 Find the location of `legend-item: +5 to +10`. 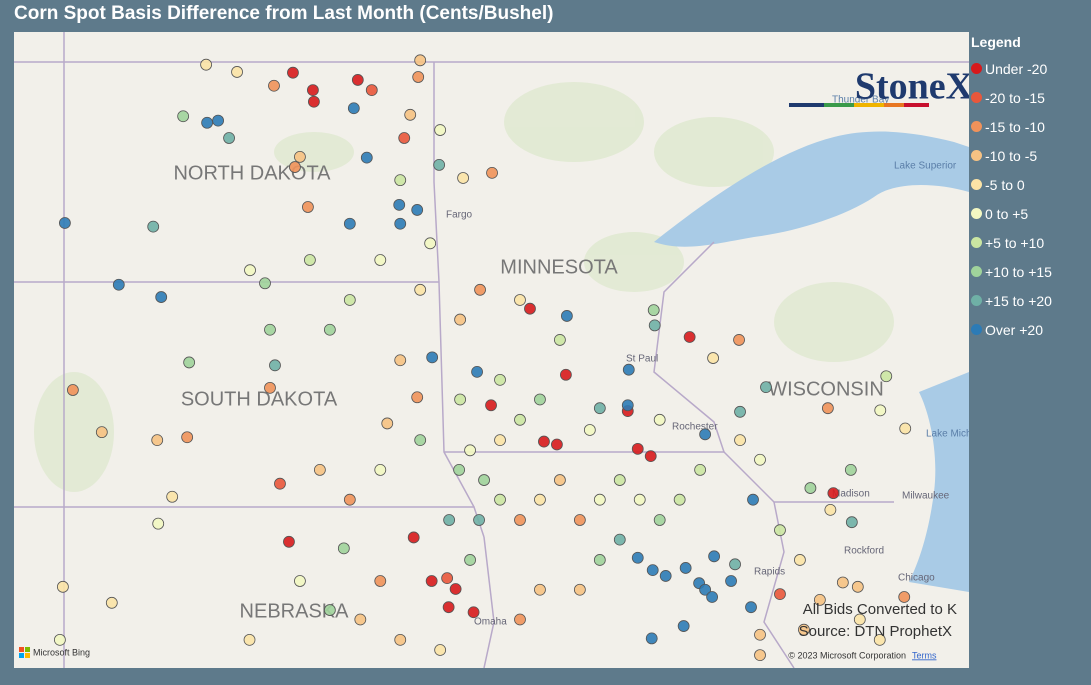

legend-item: +5 to +10 is located at coordinates (1030, 242).